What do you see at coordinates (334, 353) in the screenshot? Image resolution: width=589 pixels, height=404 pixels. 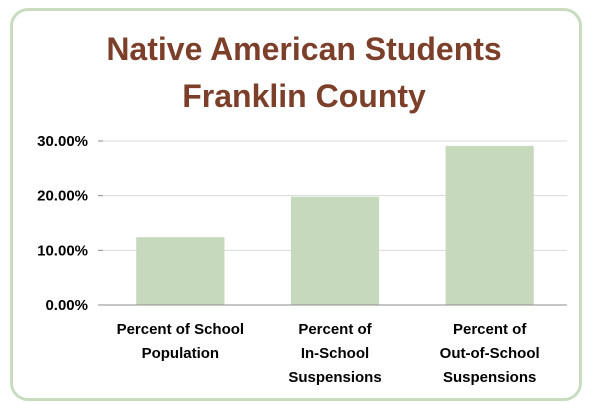 I see `x-category-label: Percent of In-School Suspensions` at bounding box center [334, 353].